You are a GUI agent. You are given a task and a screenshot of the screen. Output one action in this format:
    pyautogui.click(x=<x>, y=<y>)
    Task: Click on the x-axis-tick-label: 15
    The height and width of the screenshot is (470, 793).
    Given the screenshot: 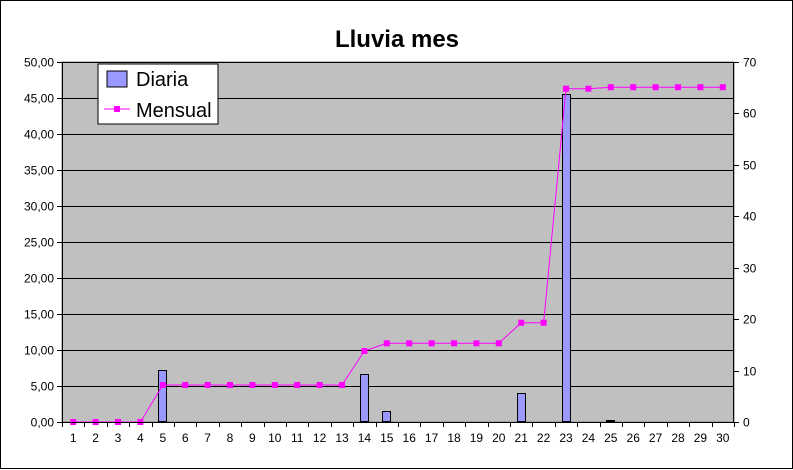 What is the action you would take?
    pyautogui.click(x=387, y=438)
    